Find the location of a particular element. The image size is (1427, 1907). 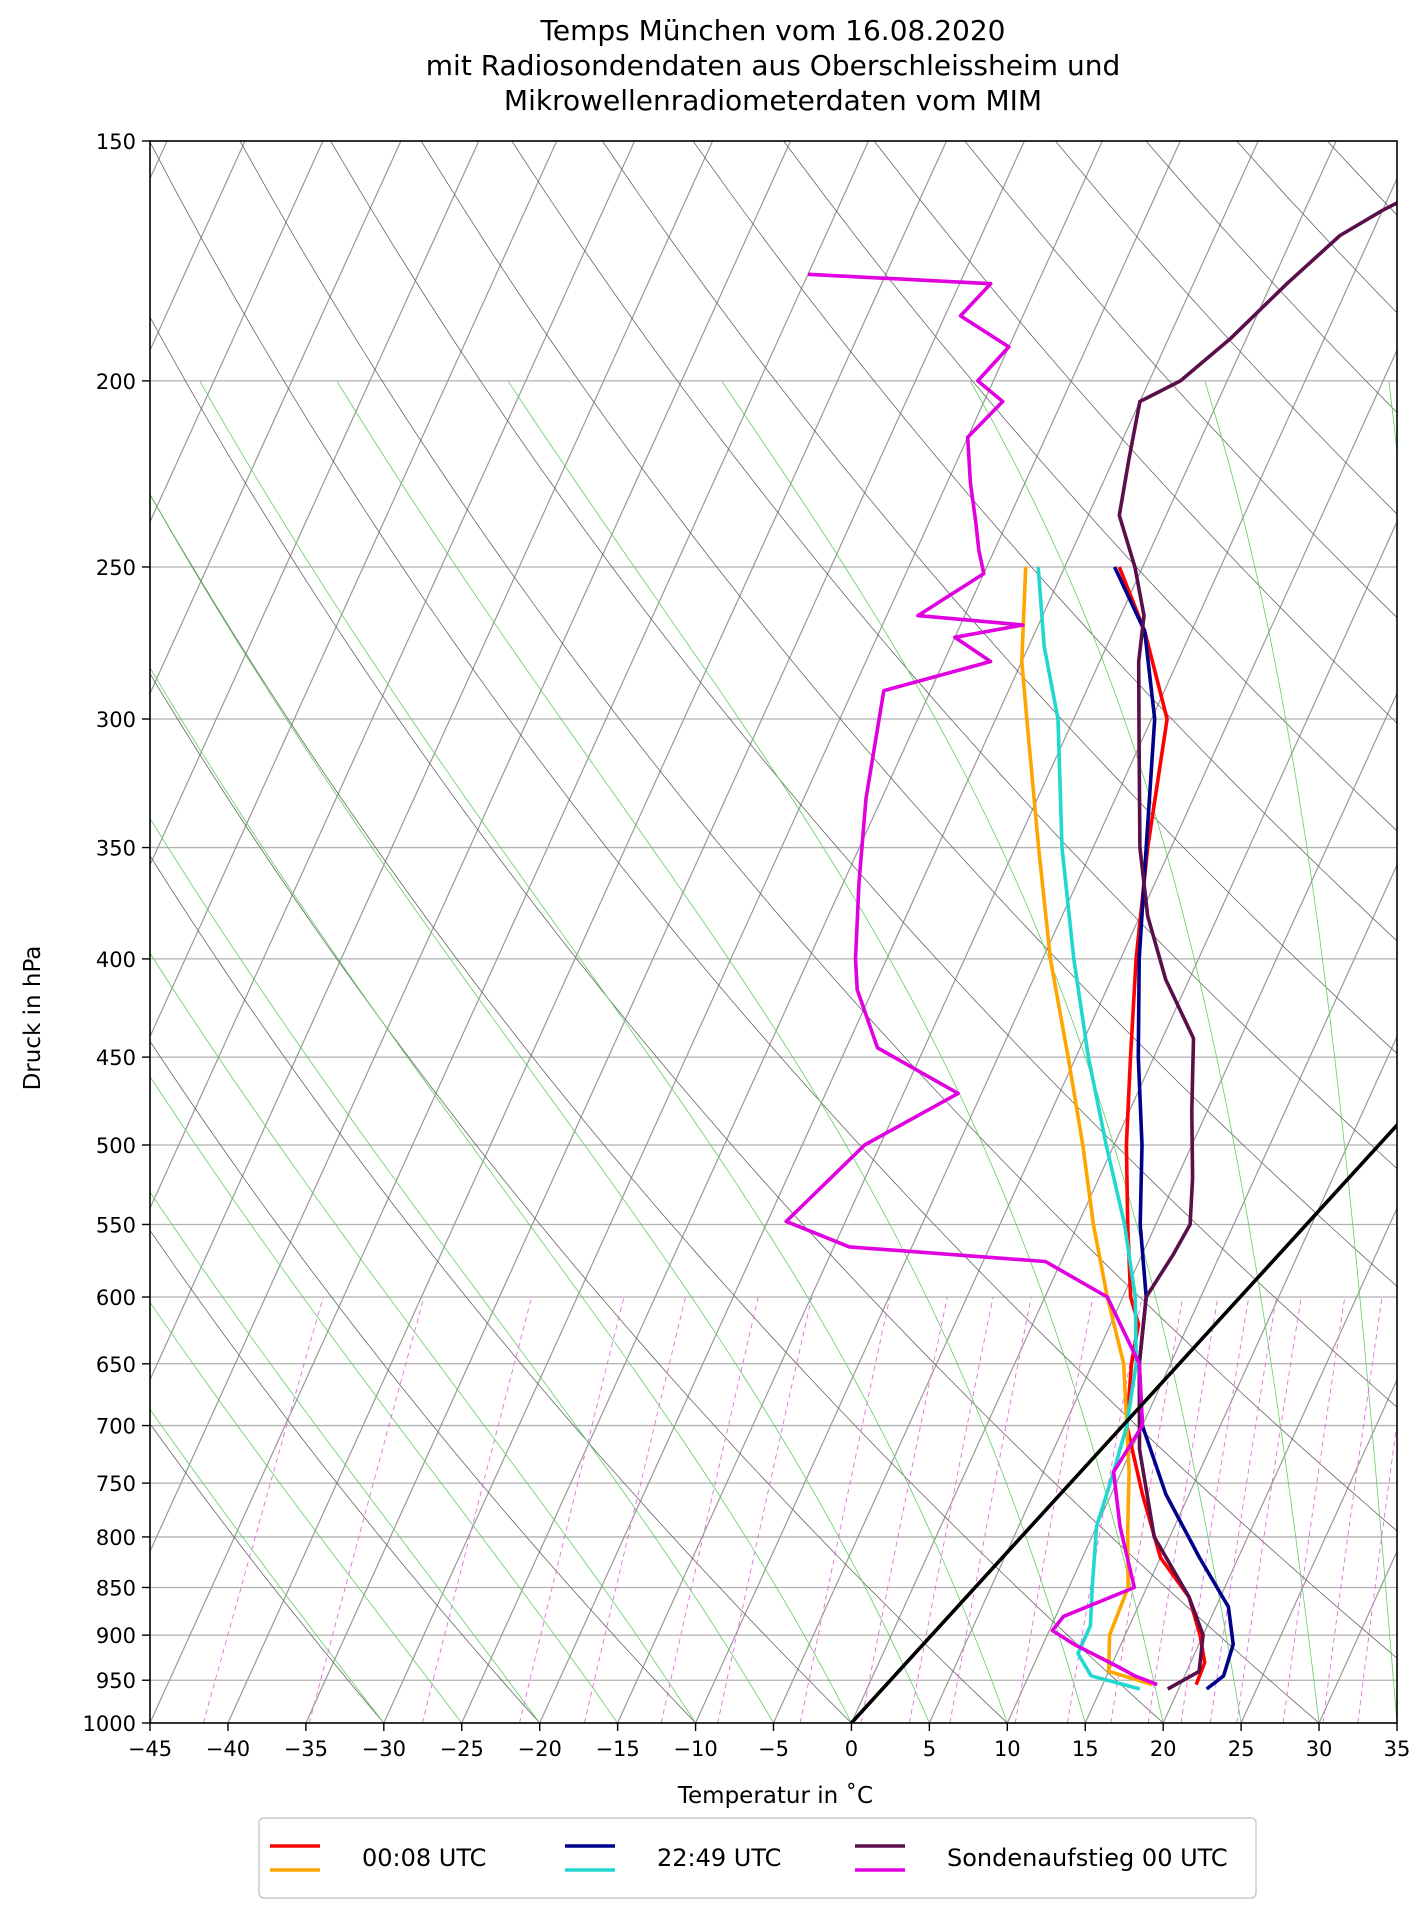

y-axis-label: Druck in hPa is located at coordinates (33, 1018).